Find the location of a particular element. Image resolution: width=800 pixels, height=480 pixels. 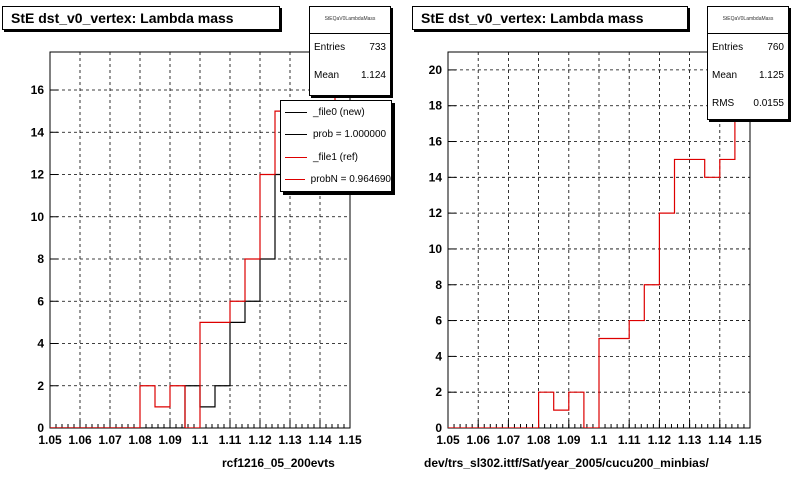

right-y-tick-label: 8 is located at coordinates (438, 285).